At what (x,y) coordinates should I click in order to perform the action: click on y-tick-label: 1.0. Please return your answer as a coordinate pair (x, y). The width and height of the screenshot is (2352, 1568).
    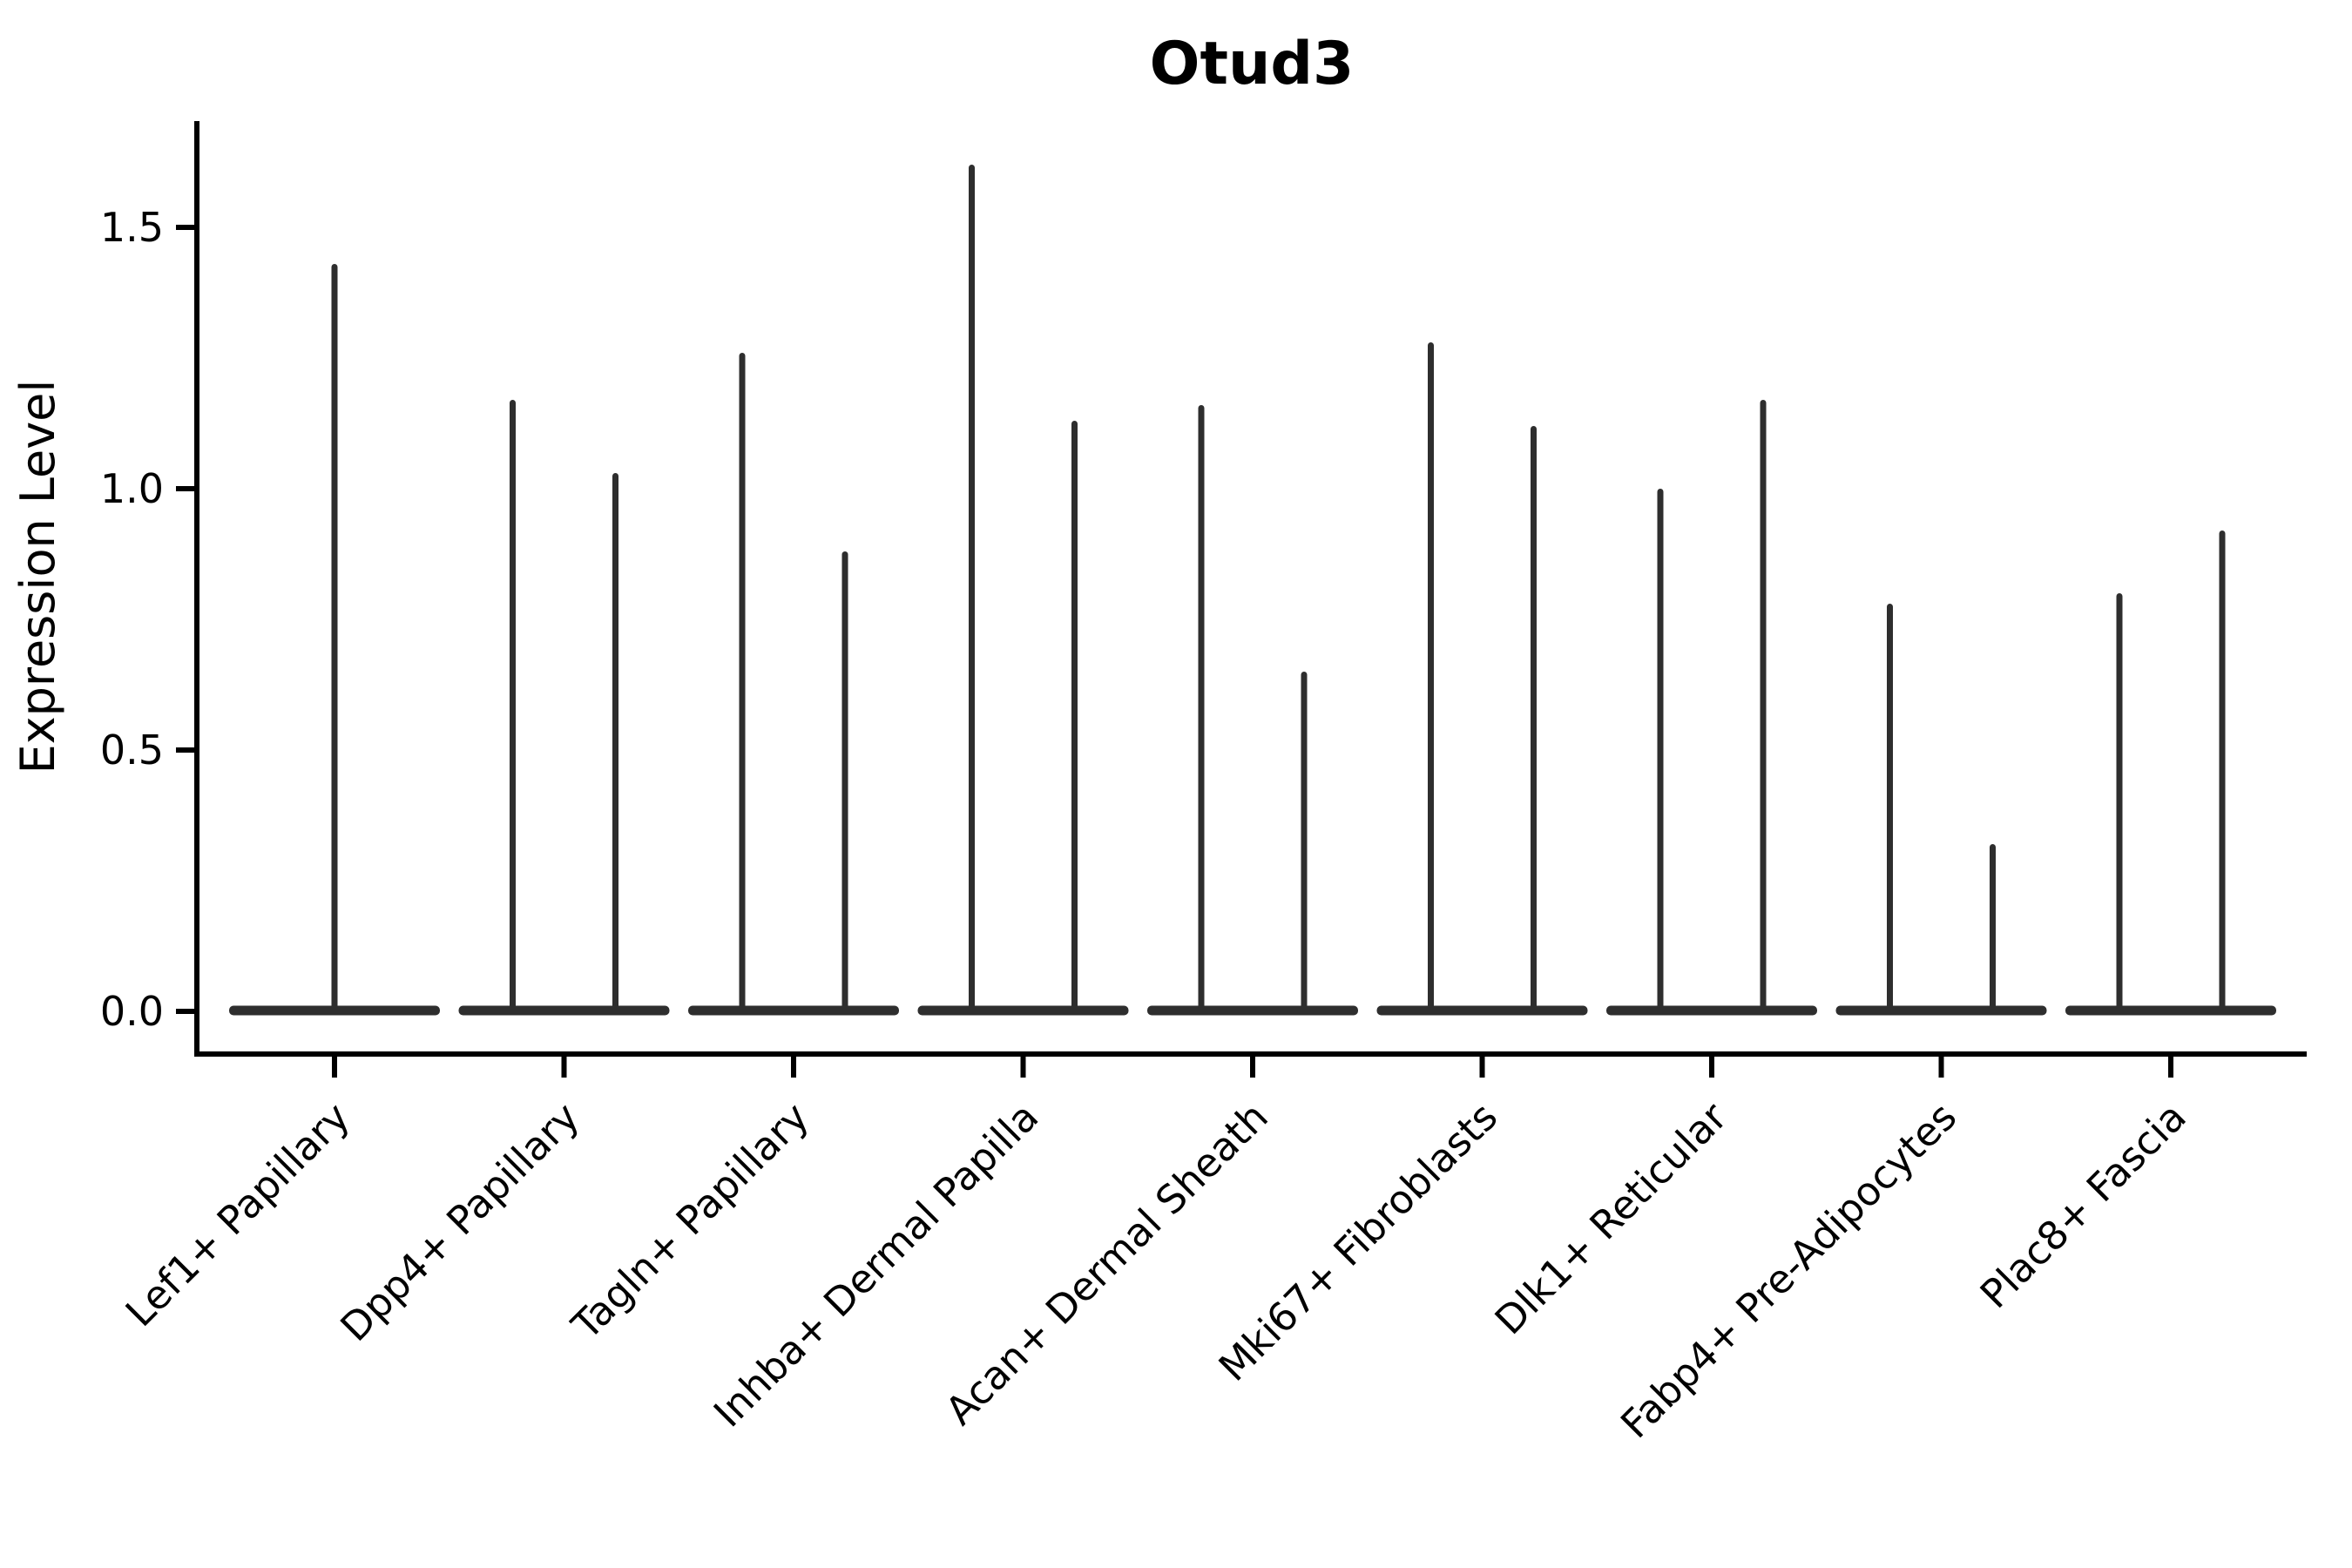
    Looking at the image, I should click on (132, 489).